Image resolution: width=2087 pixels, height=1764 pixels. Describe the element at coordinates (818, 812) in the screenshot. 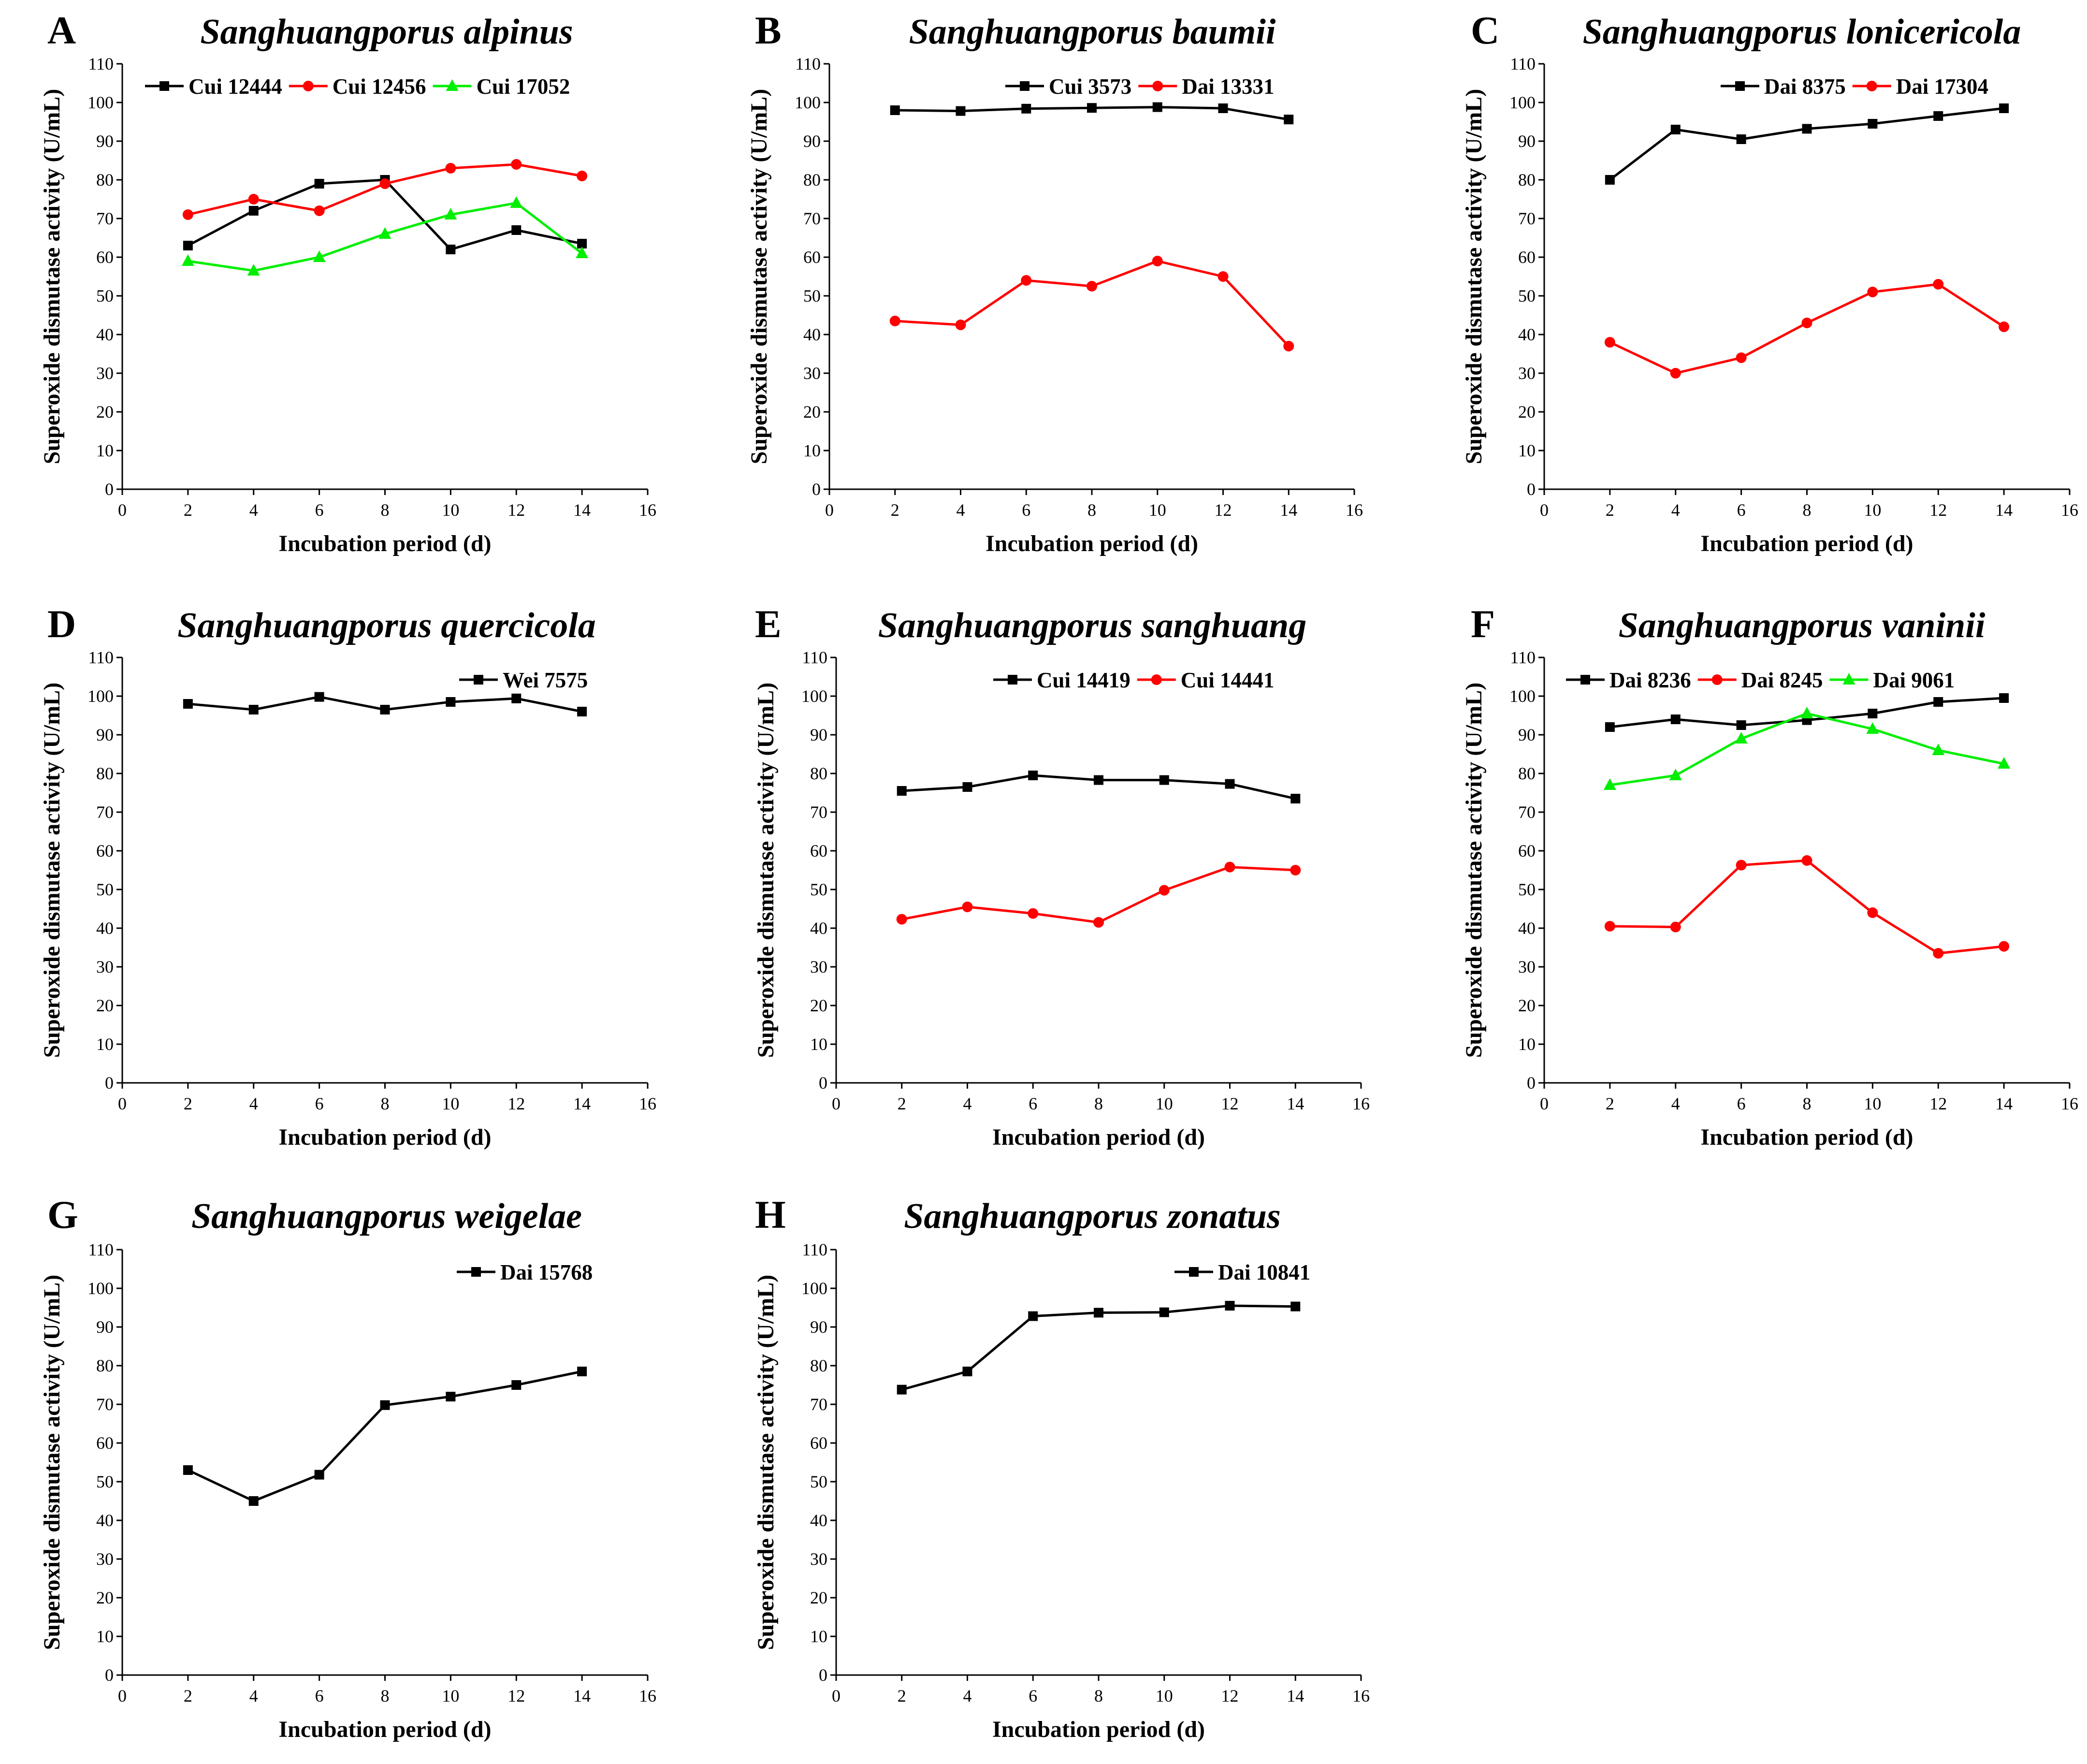

I see `y-tick-label: 70` at that location.